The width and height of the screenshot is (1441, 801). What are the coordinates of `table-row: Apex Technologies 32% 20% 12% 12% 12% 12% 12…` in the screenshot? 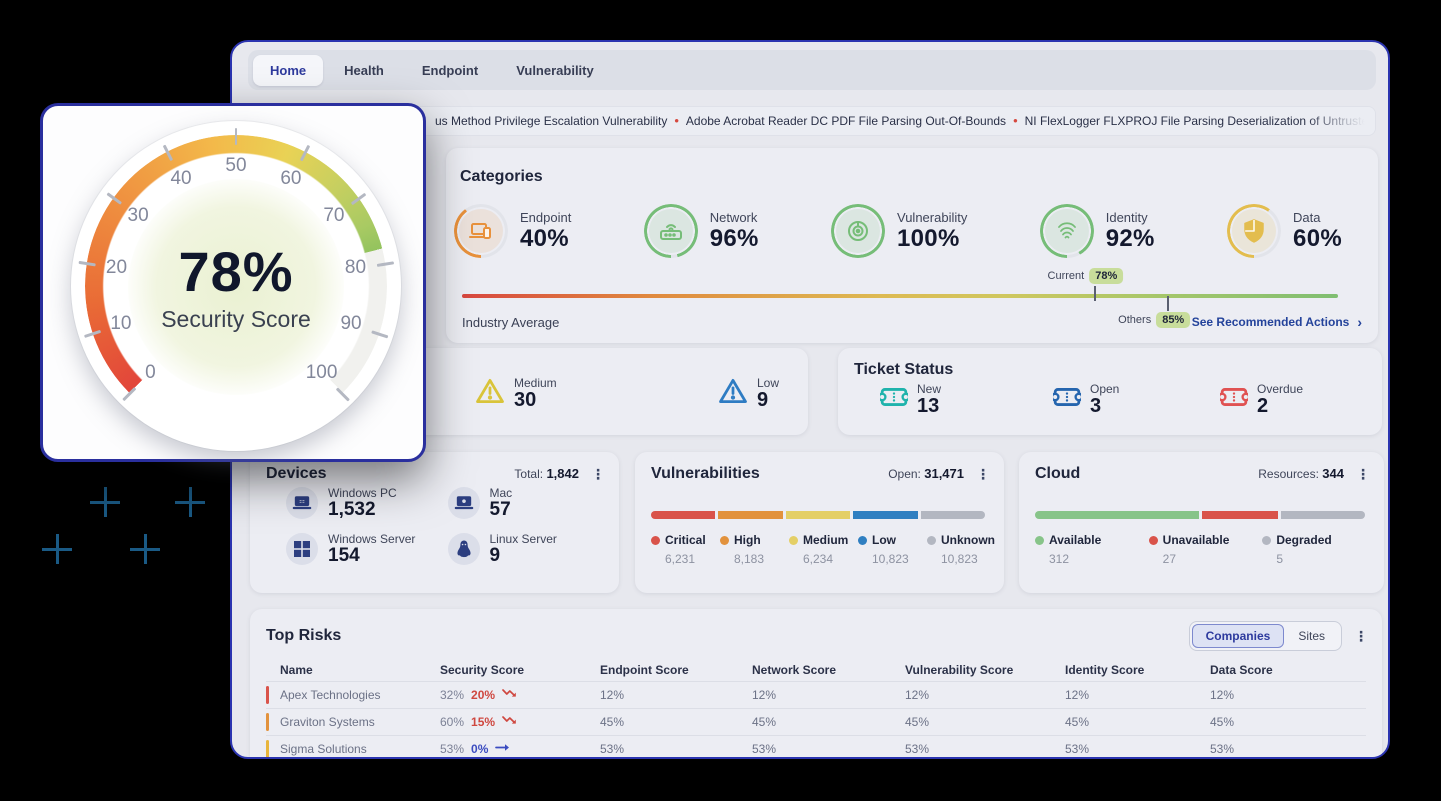 It's located at (816, 694).